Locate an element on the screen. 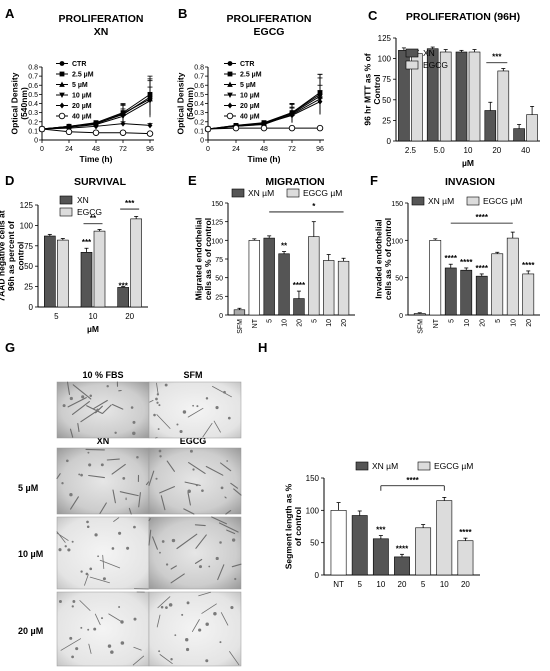  legend-label: 40 µM is located at coordinates (250, 117).